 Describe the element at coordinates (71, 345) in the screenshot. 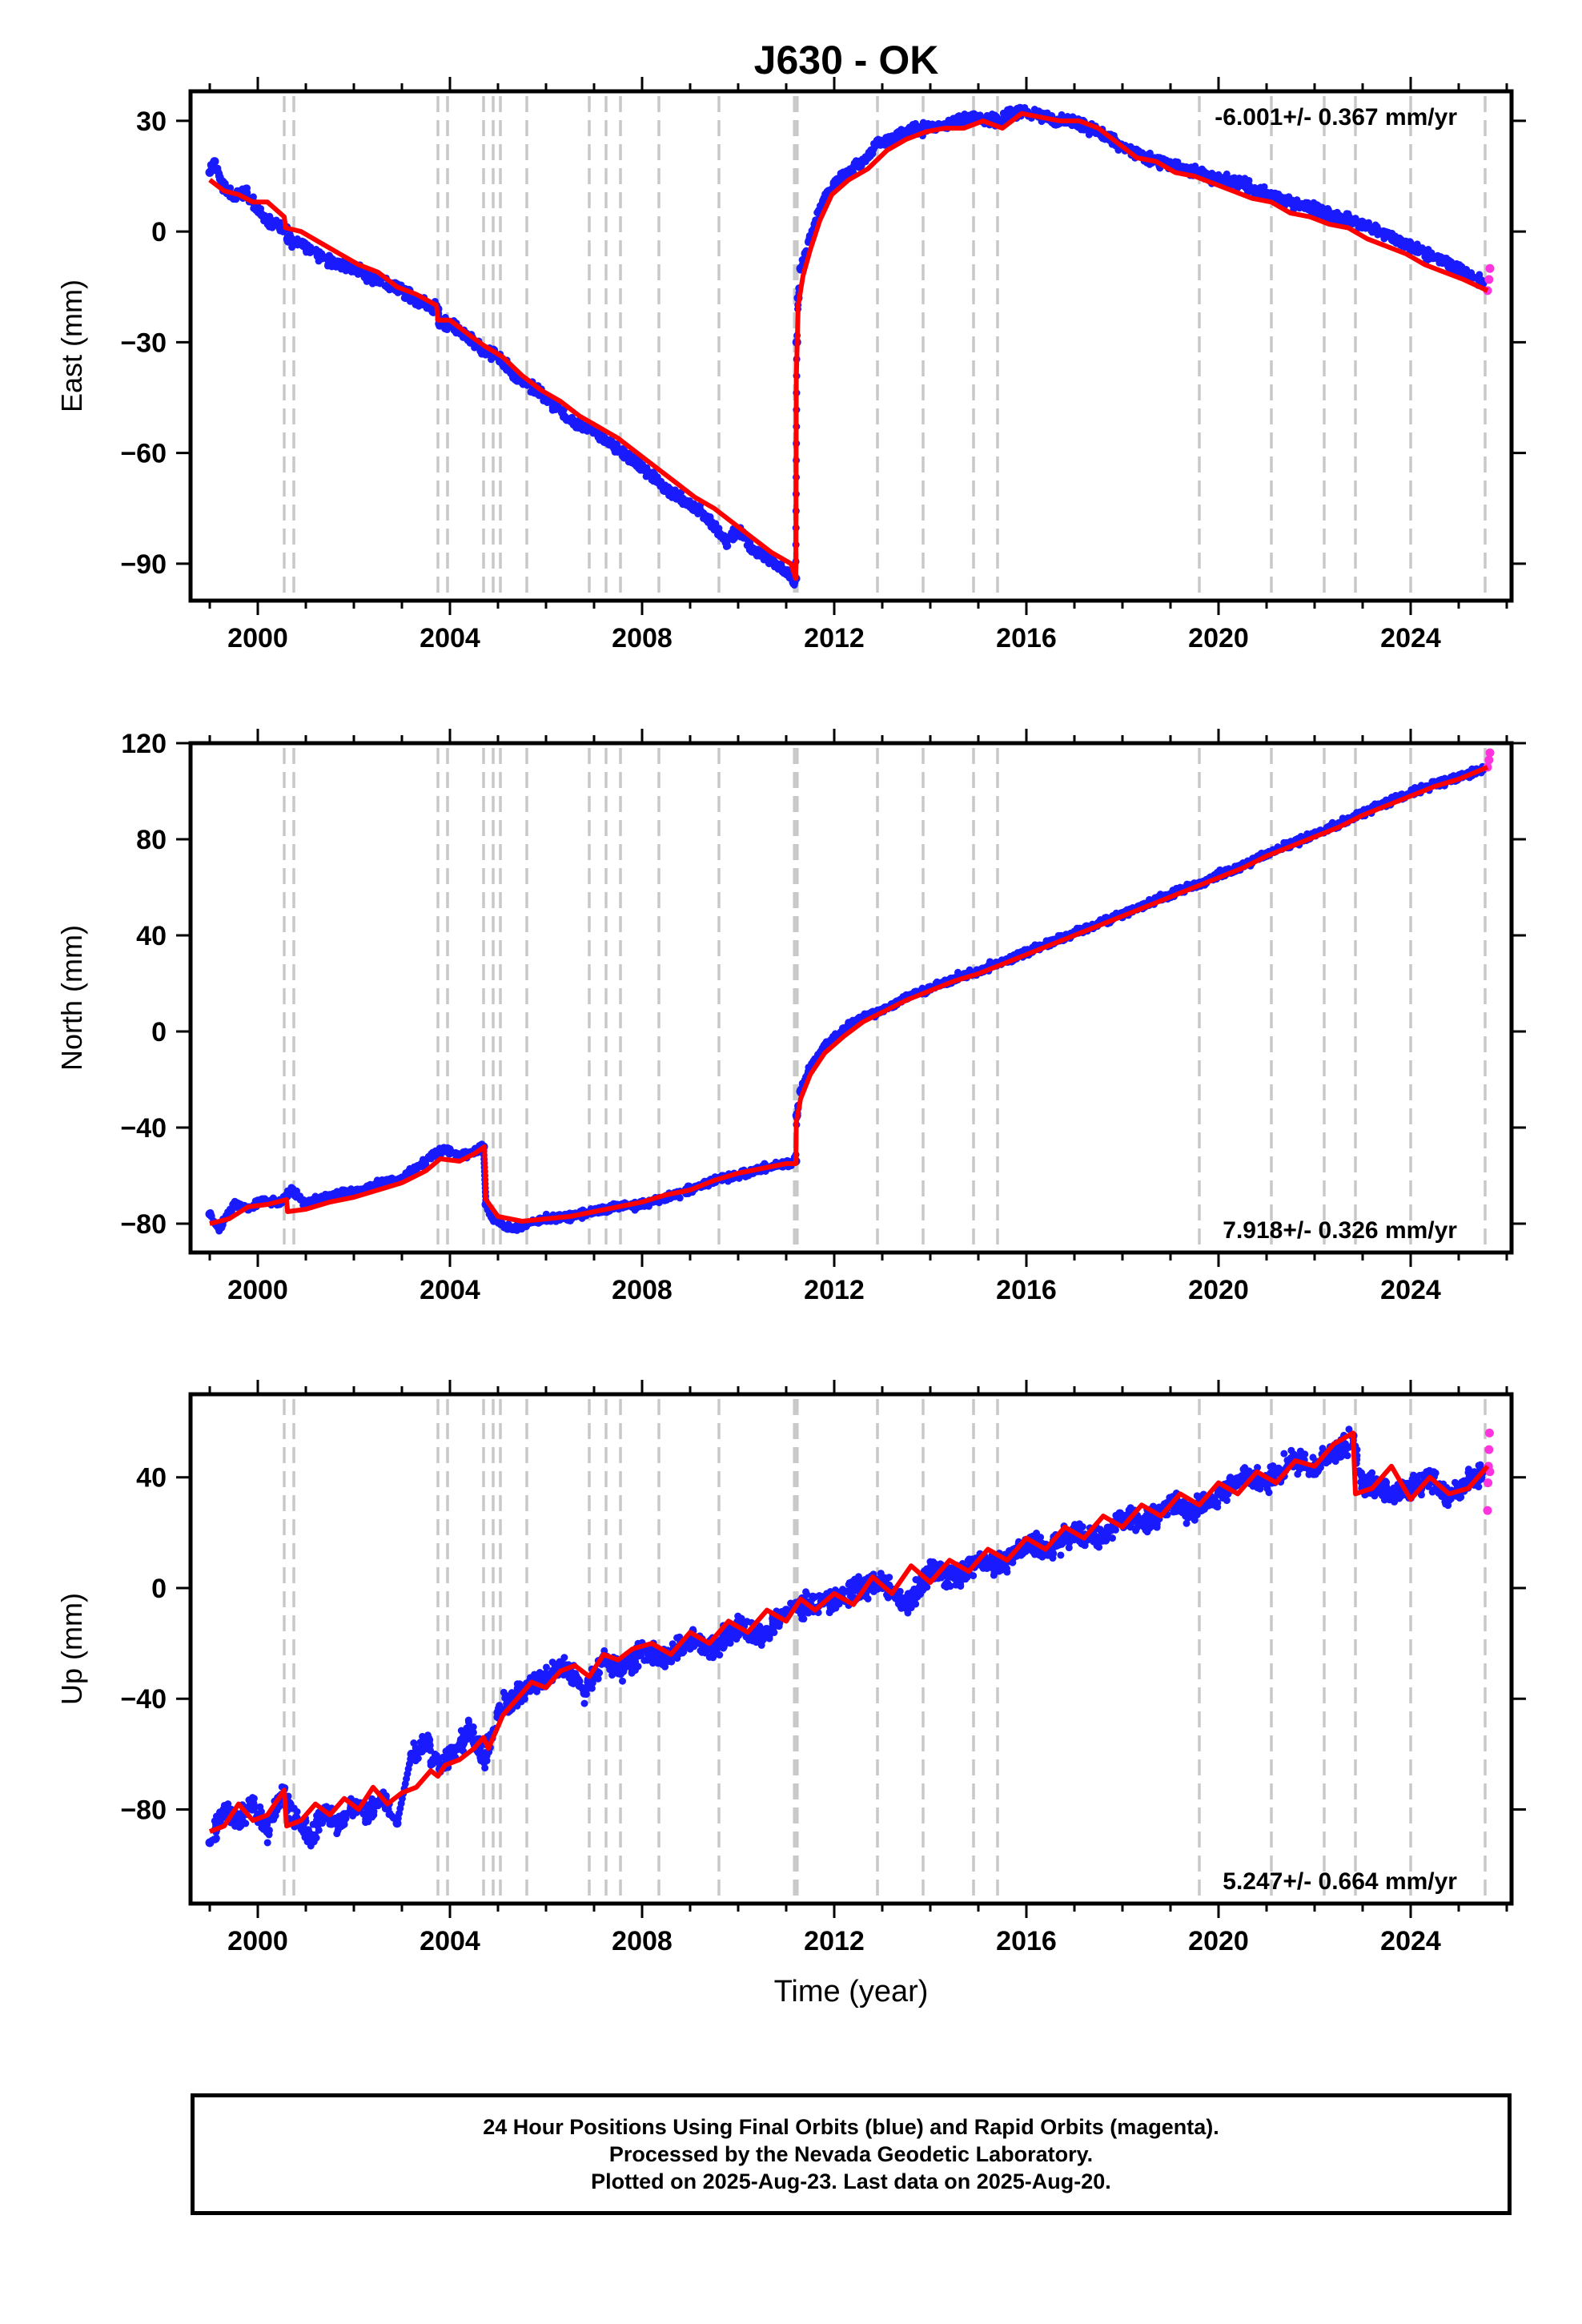

I see `y-axis-label: East (mm)` at that location.